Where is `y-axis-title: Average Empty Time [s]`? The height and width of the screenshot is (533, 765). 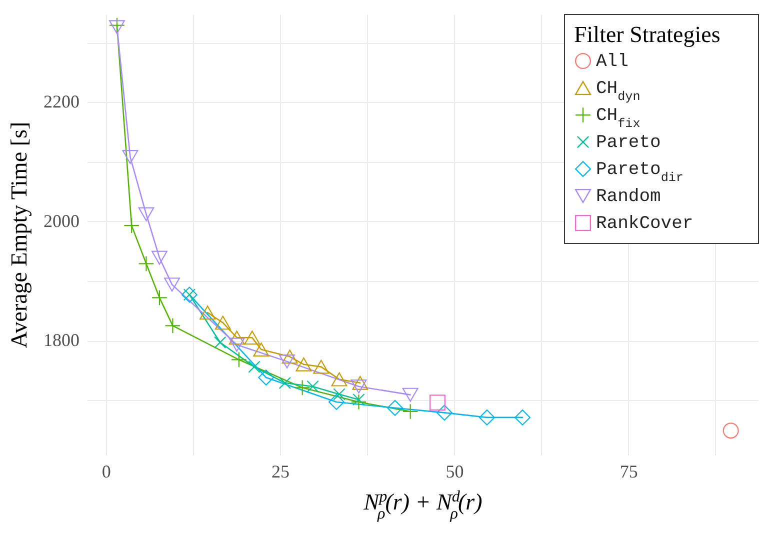 y-axis-title: Average Empty Time [s] is located at coordinates (19, 235).